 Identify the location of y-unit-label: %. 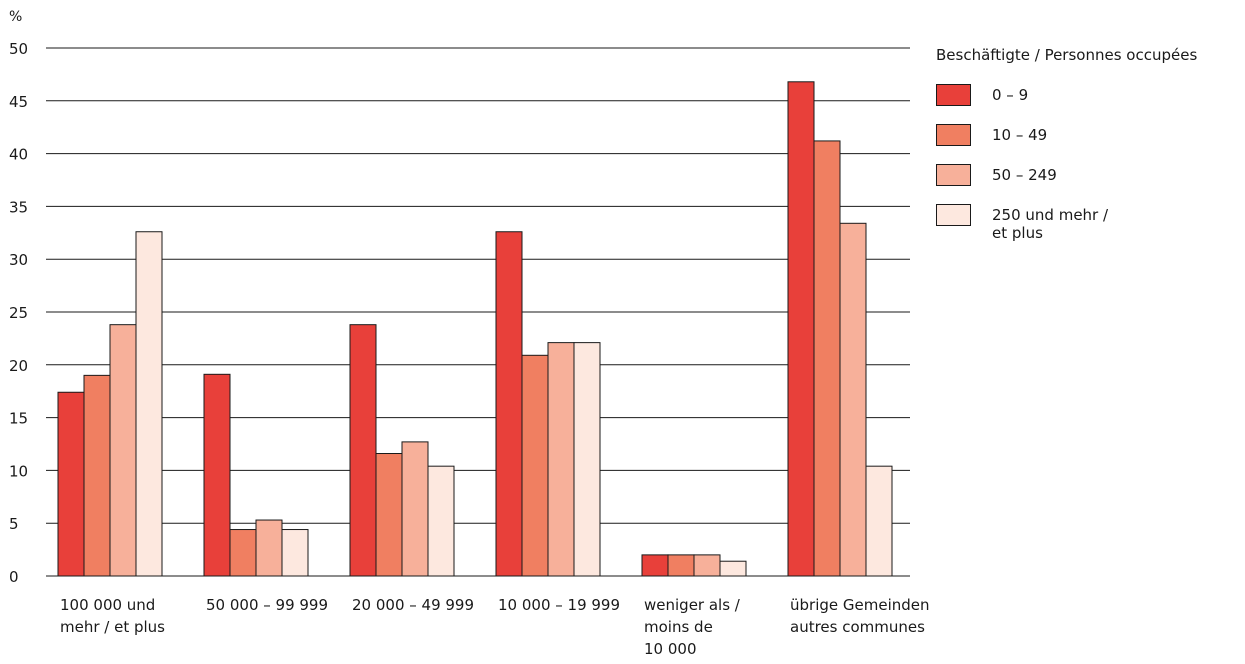
(15, 17).